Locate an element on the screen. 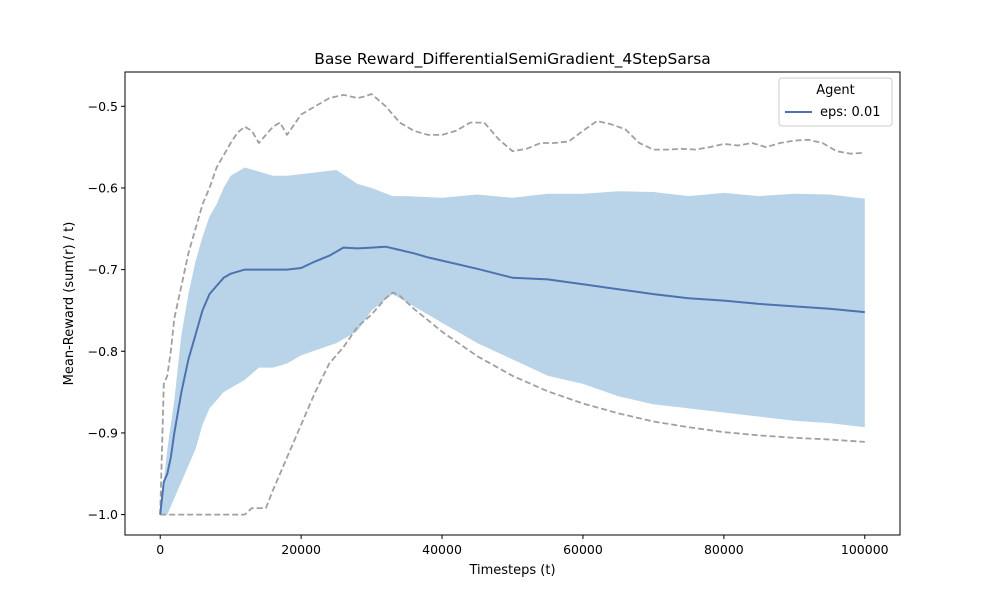 This screenshot has height=600, width=1000. y-tick-label: −0.5 is located at coordinates (103, 106).